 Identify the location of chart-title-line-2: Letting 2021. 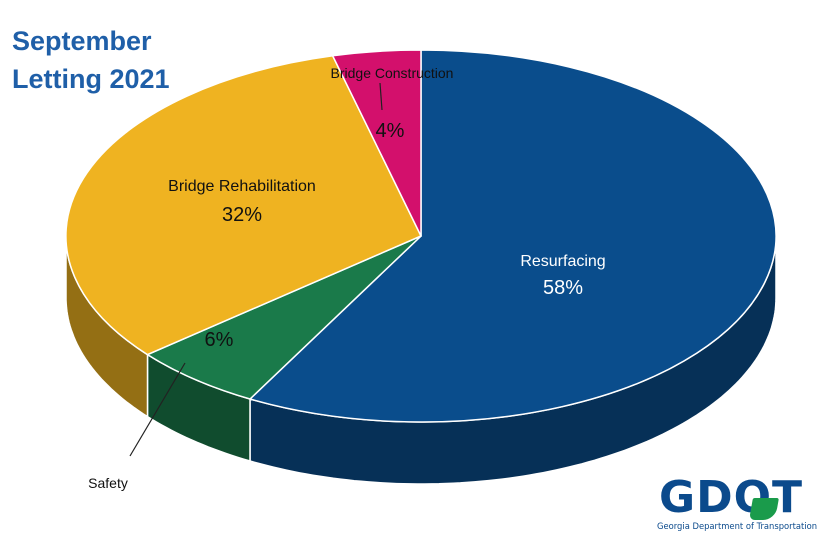
(91, 79).